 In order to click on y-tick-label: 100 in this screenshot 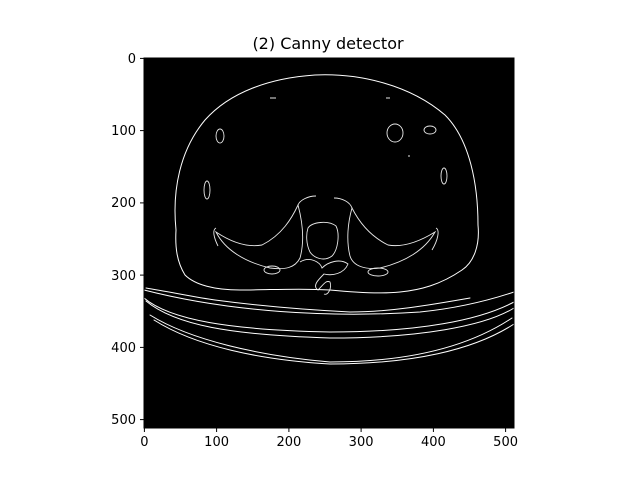, I will do `click(123, 131)`.